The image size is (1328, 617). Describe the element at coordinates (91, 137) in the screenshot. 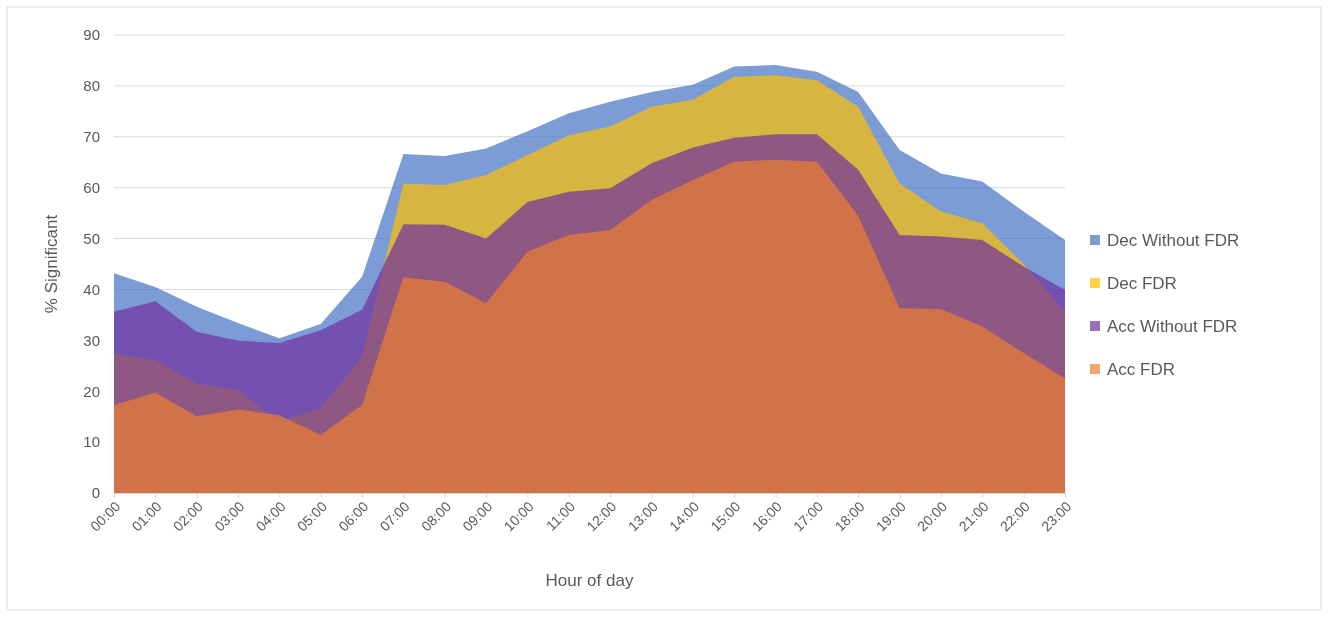

I see `y-tick-label: 70` at that location.